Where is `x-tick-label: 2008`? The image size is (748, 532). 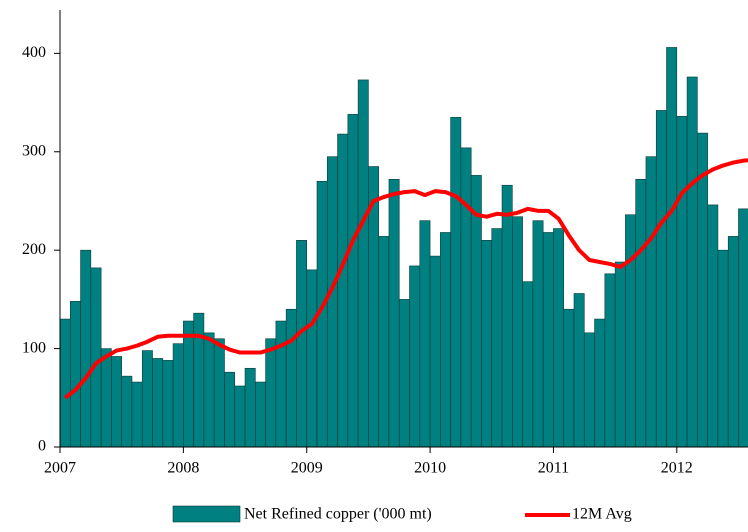
x-tick-label: 2008 is located at coordinates (183, 468).